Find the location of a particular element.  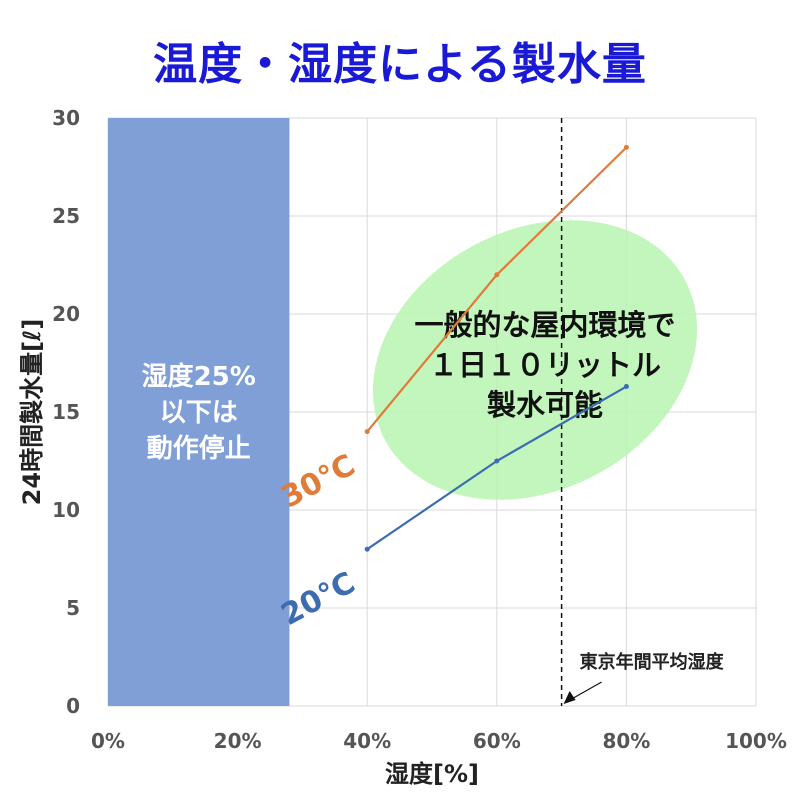

y-tick-label: 5 is located at coordinates (73, 608).